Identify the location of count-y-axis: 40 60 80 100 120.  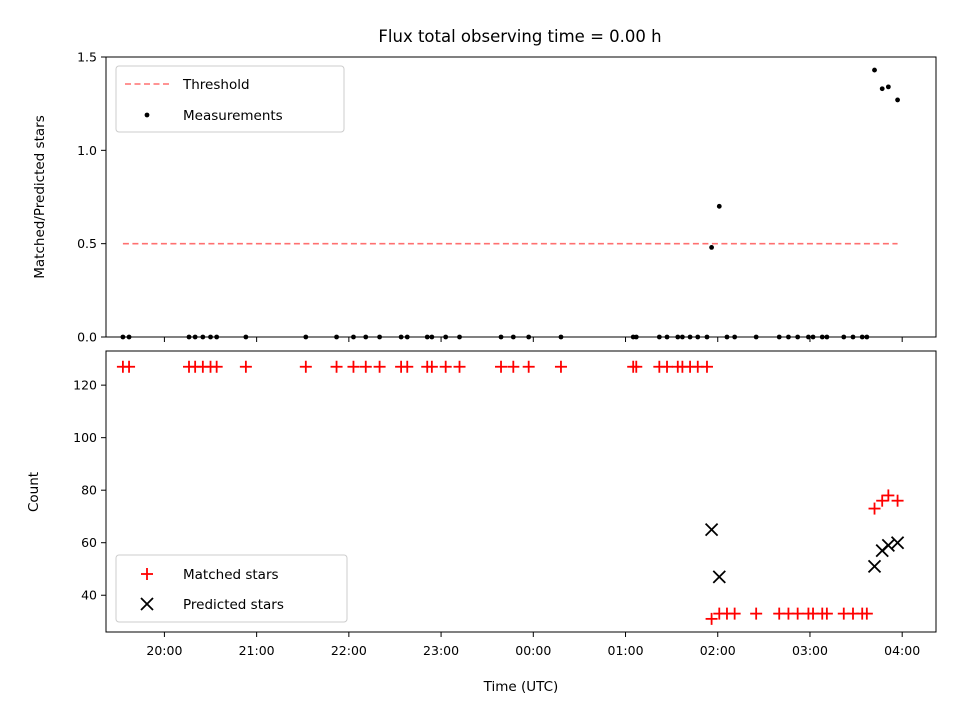
(89, 490).